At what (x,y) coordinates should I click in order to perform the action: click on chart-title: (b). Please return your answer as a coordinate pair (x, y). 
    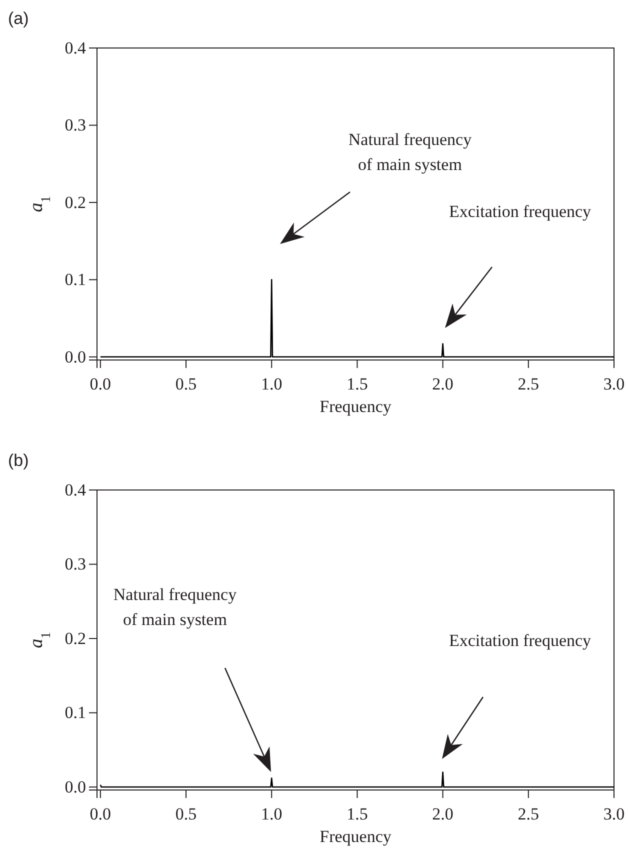
    Looking at the image, I should click on (18, 460).